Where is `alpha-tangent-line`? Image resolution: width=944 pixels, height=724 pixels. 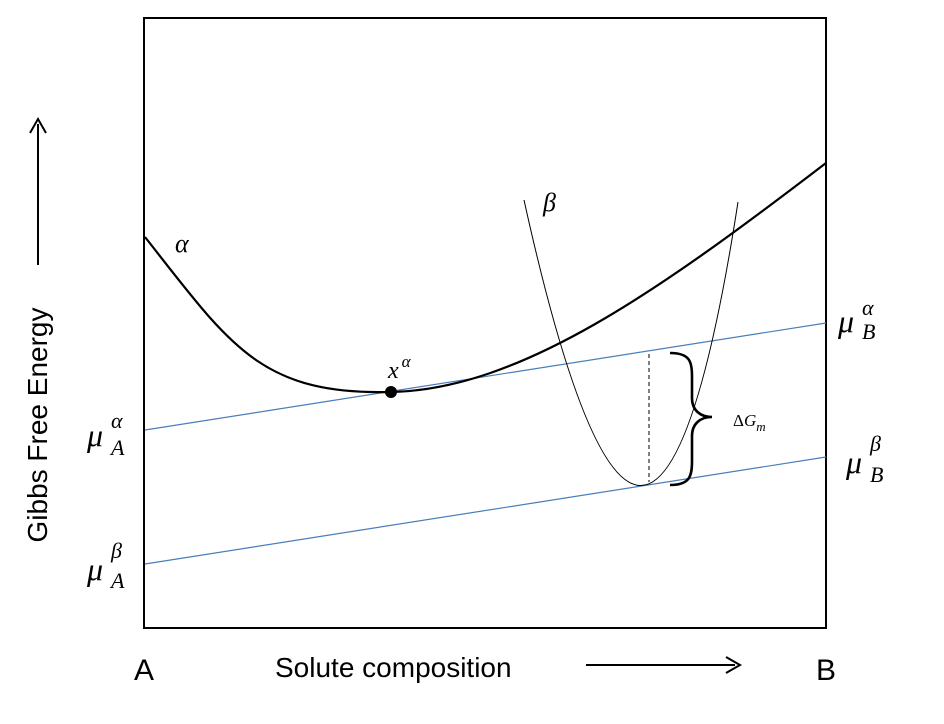 alpha-tangent-line is located at coordinates (485, 376).